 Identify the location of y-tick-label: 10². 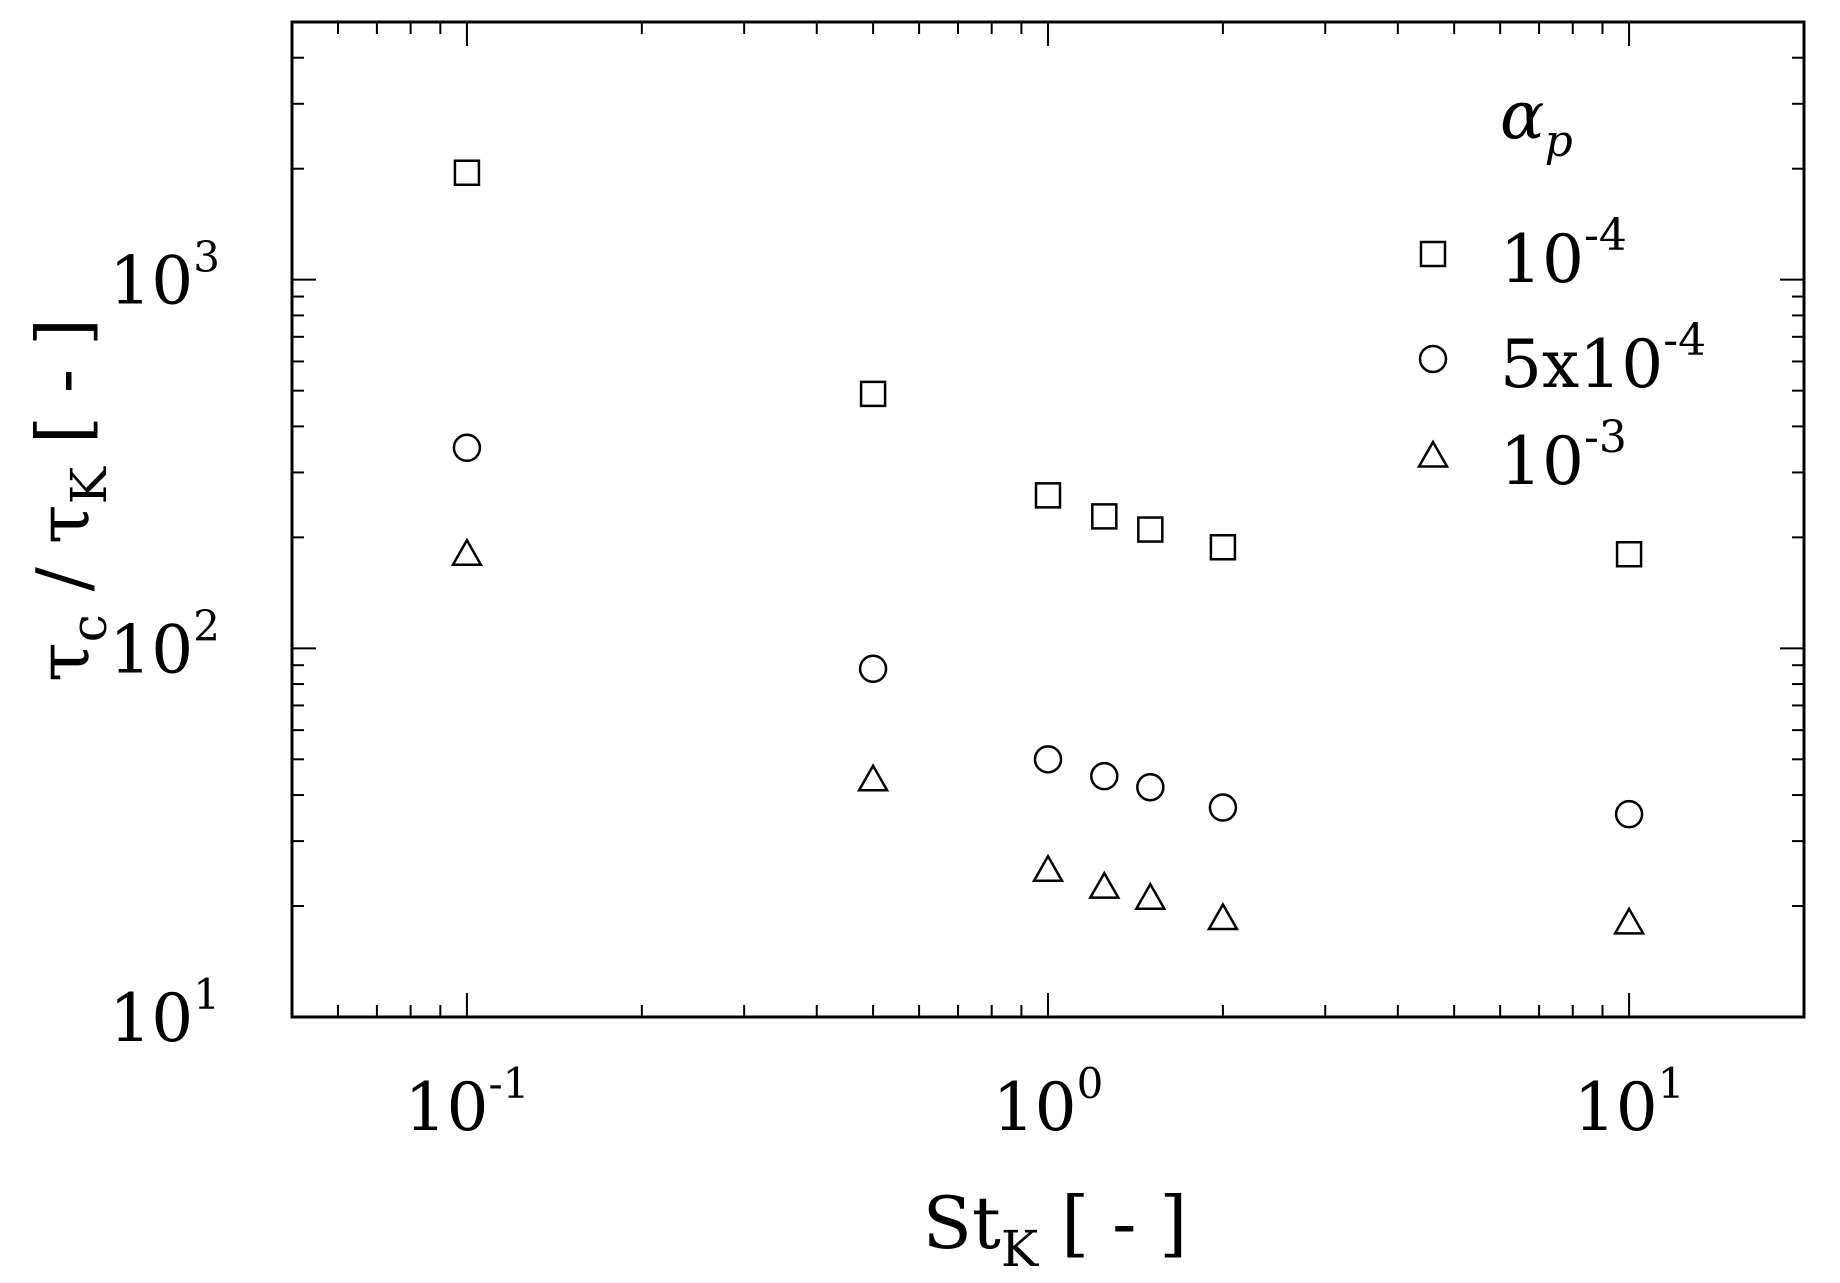
(164, 644).